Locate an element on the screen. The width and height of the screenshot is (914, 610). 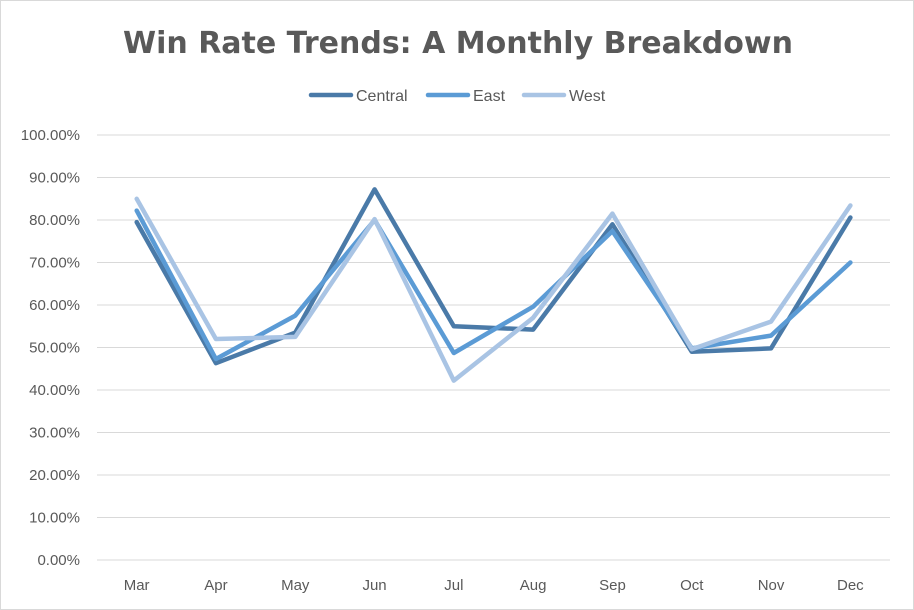
y-tick-label: 30.00% is located at coordinates (54, 433).